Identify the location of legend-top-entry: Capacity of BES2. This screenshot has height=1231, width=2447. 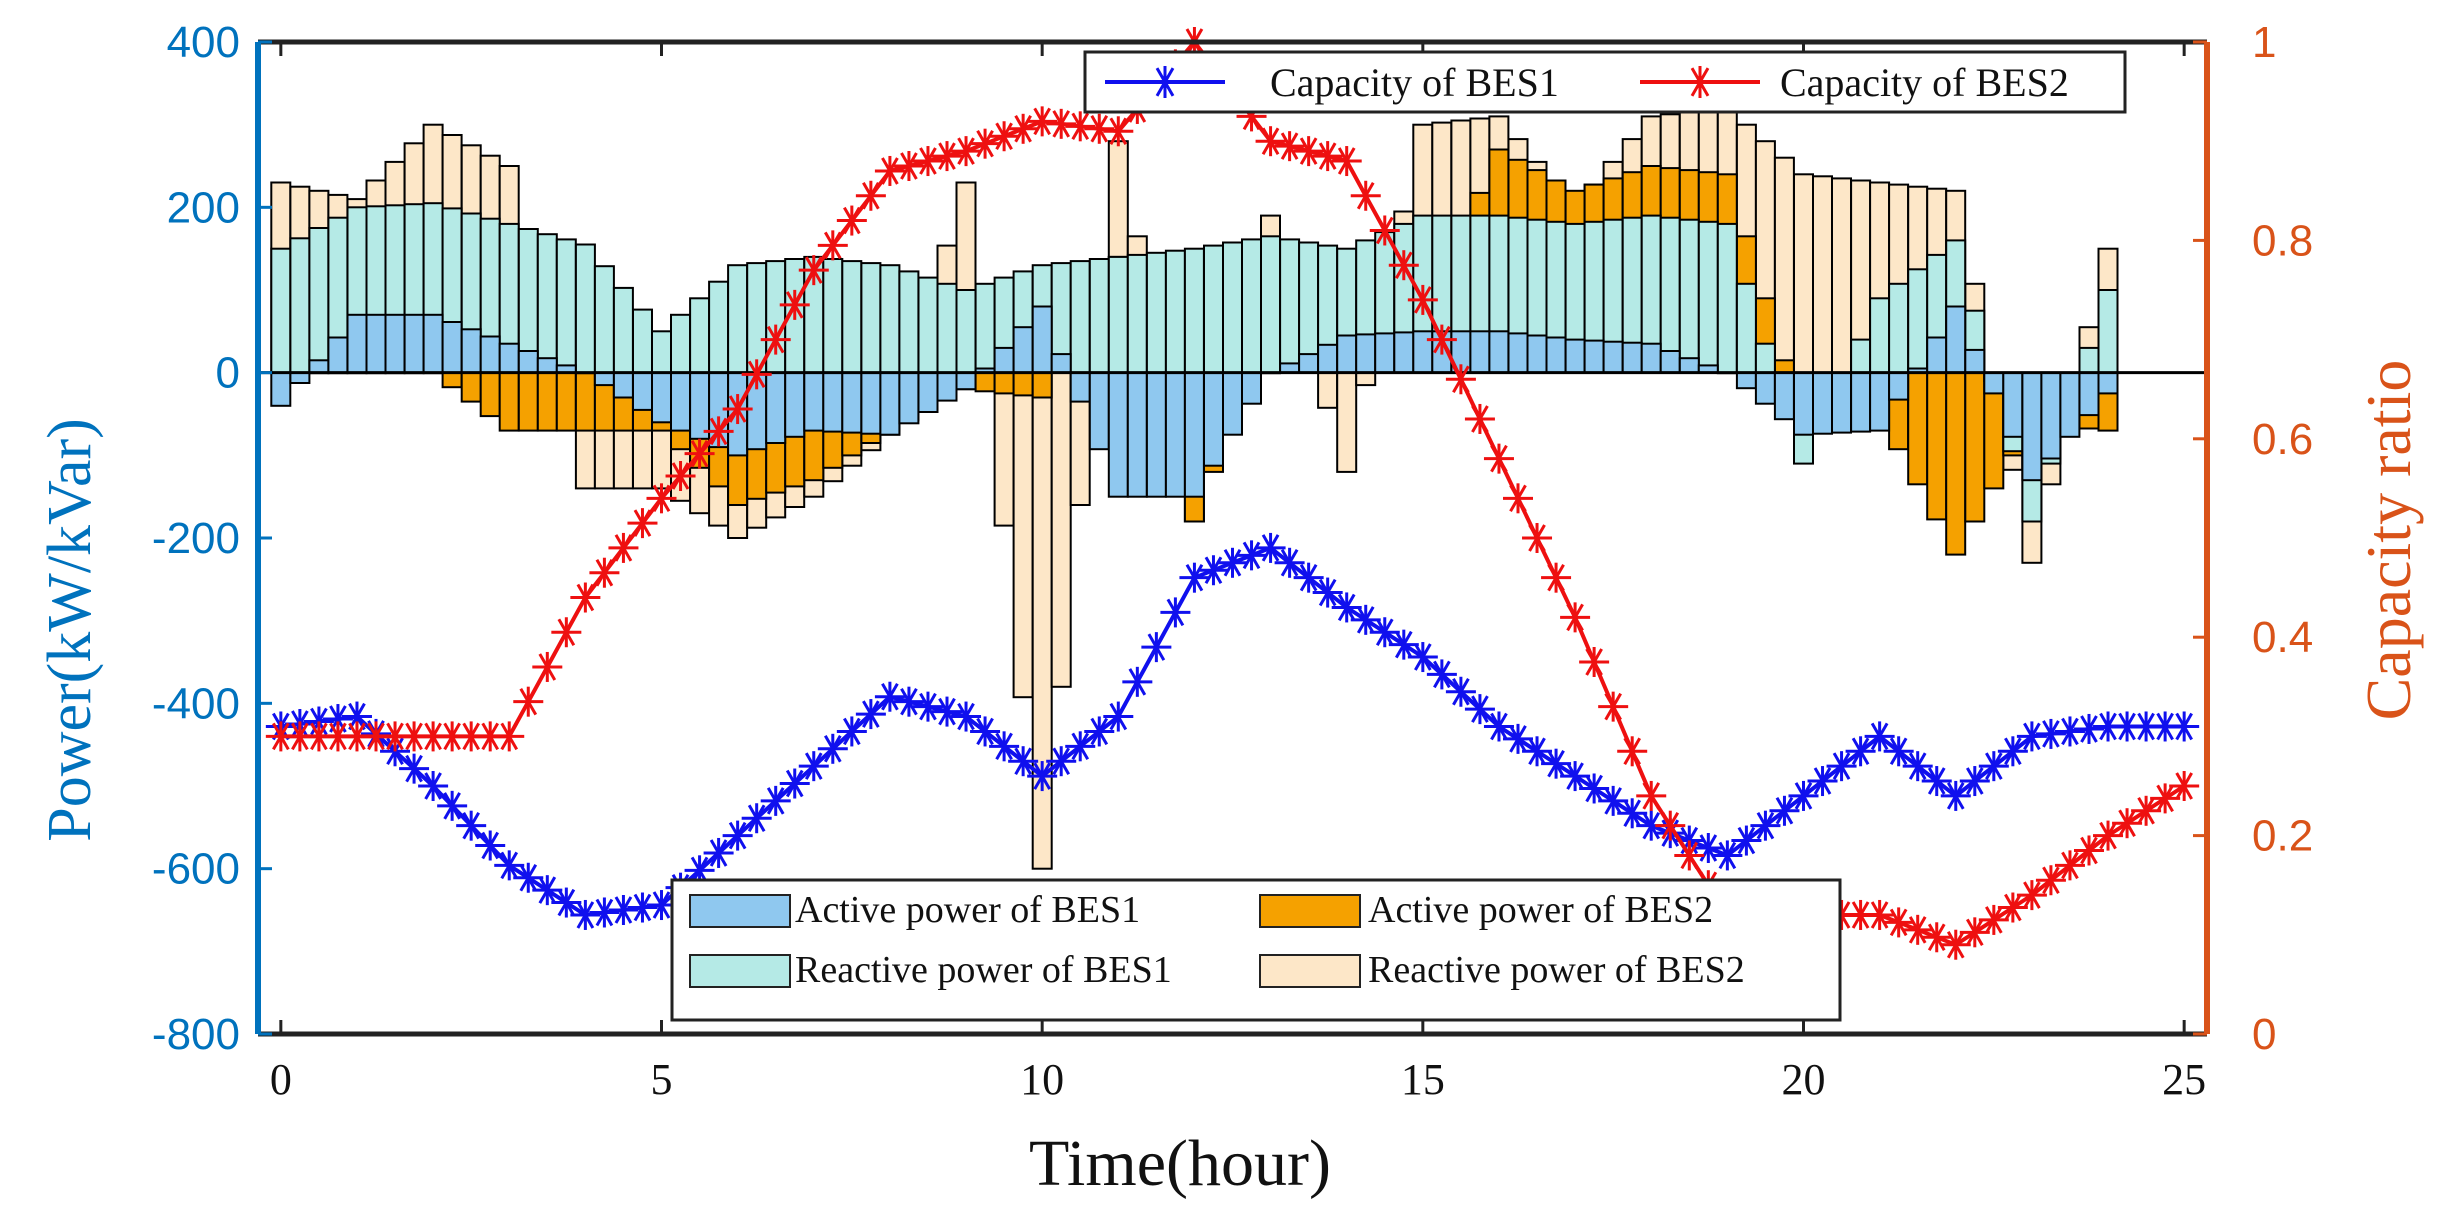
(1854, 82).